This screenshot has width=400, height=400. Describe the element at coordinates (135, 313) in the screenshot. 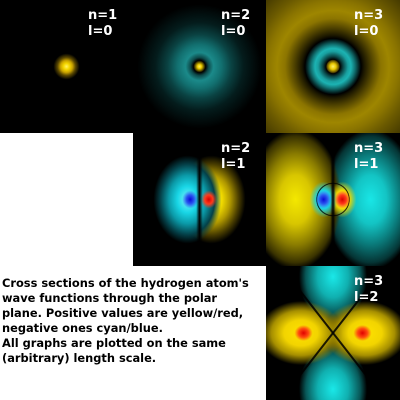

I see `caption-line: plane. Positive values are yellow/red,` at that location.